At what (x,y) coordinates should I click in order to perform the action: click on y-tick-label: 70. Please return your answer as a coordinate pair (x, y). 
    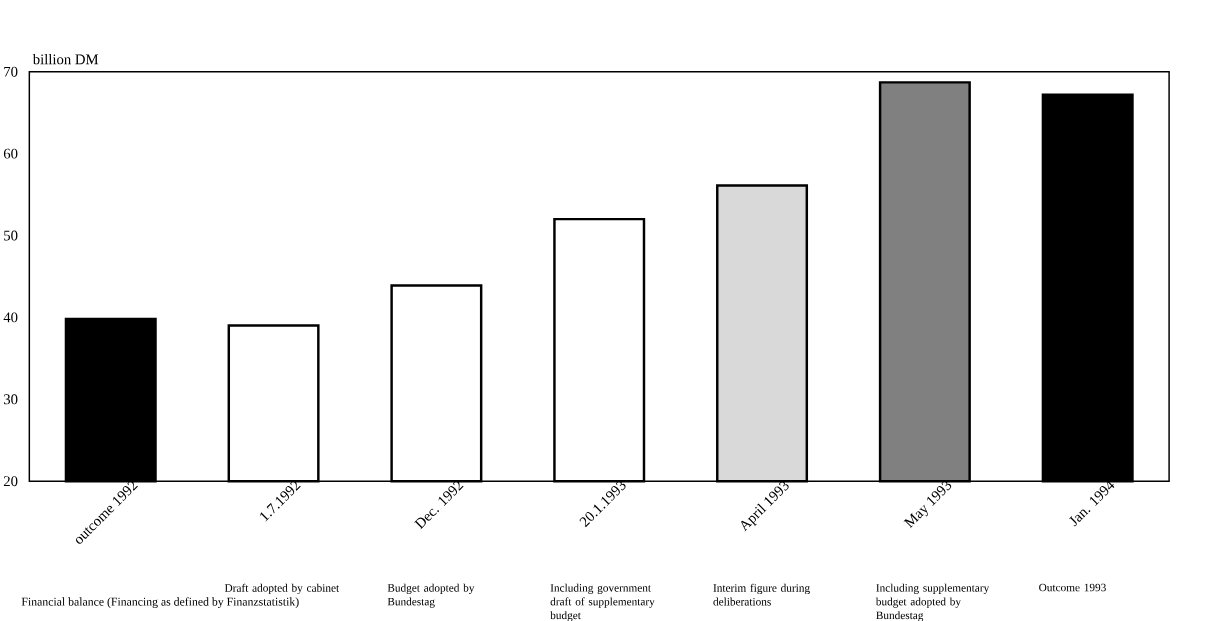
    Looking at the image, I should click on (11, 71).